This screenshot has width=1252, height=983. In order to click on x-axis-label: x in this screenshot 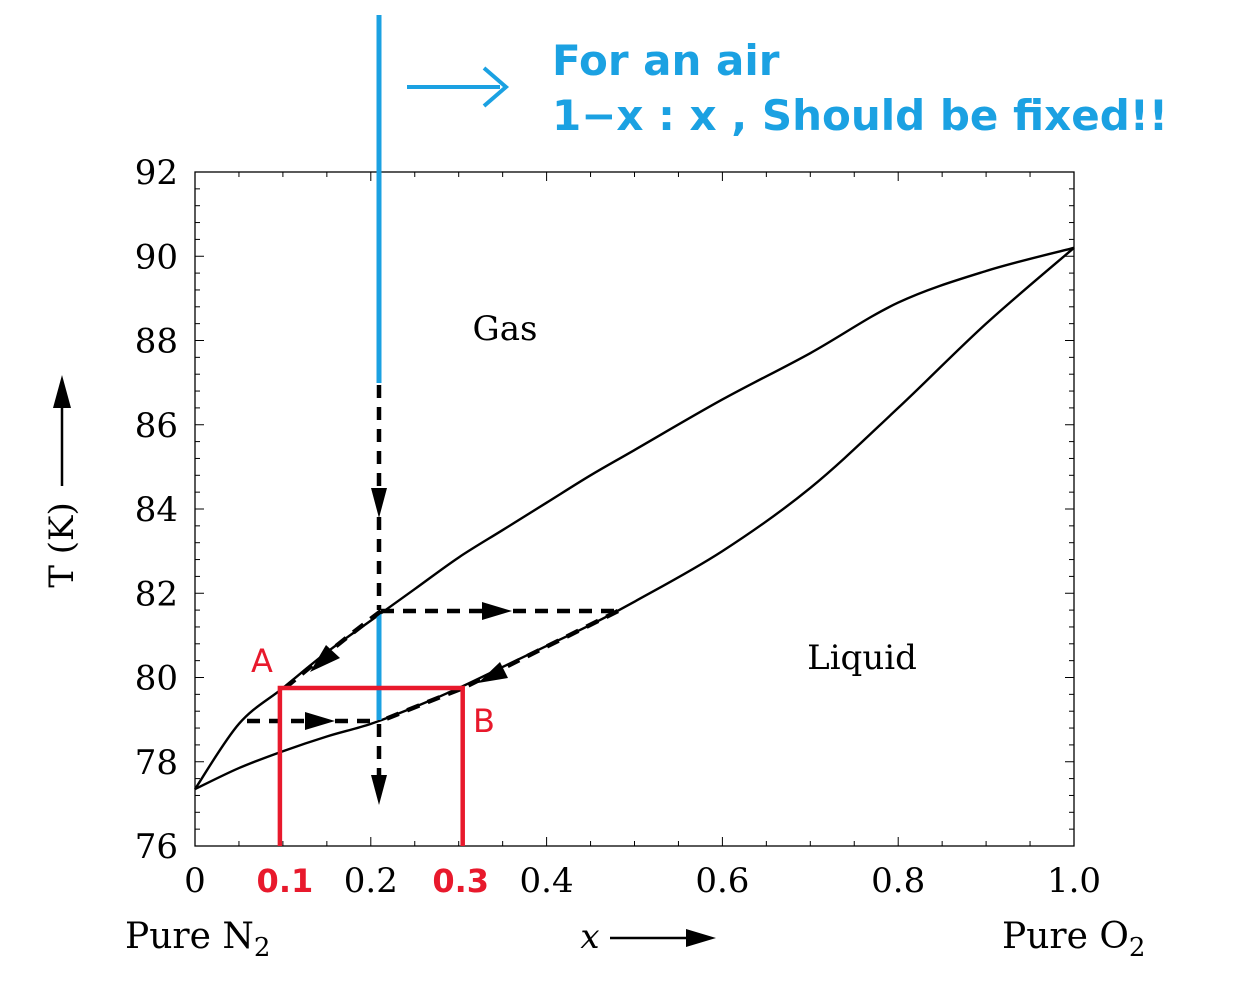, I will do `click(589, 937)`.